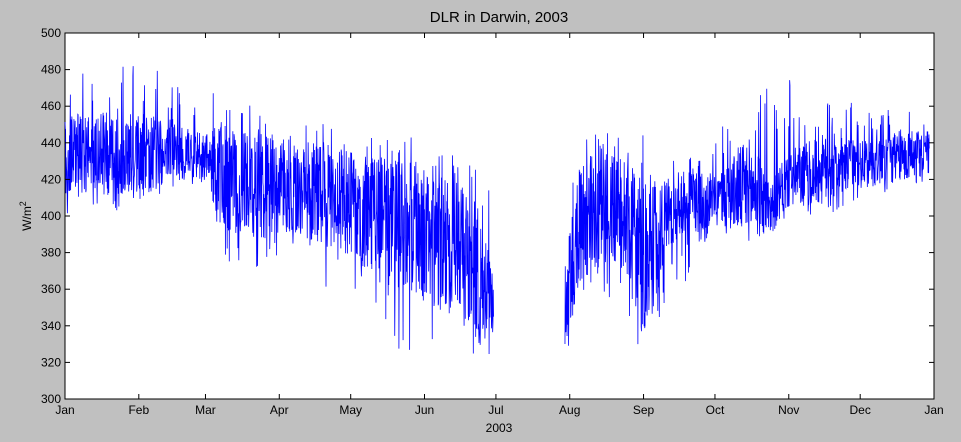 This screenshot has width=961, height=442. Describe the element at coordinates (499, 428) in the screenshot. I see `x-axis-label: 2003` at that location.